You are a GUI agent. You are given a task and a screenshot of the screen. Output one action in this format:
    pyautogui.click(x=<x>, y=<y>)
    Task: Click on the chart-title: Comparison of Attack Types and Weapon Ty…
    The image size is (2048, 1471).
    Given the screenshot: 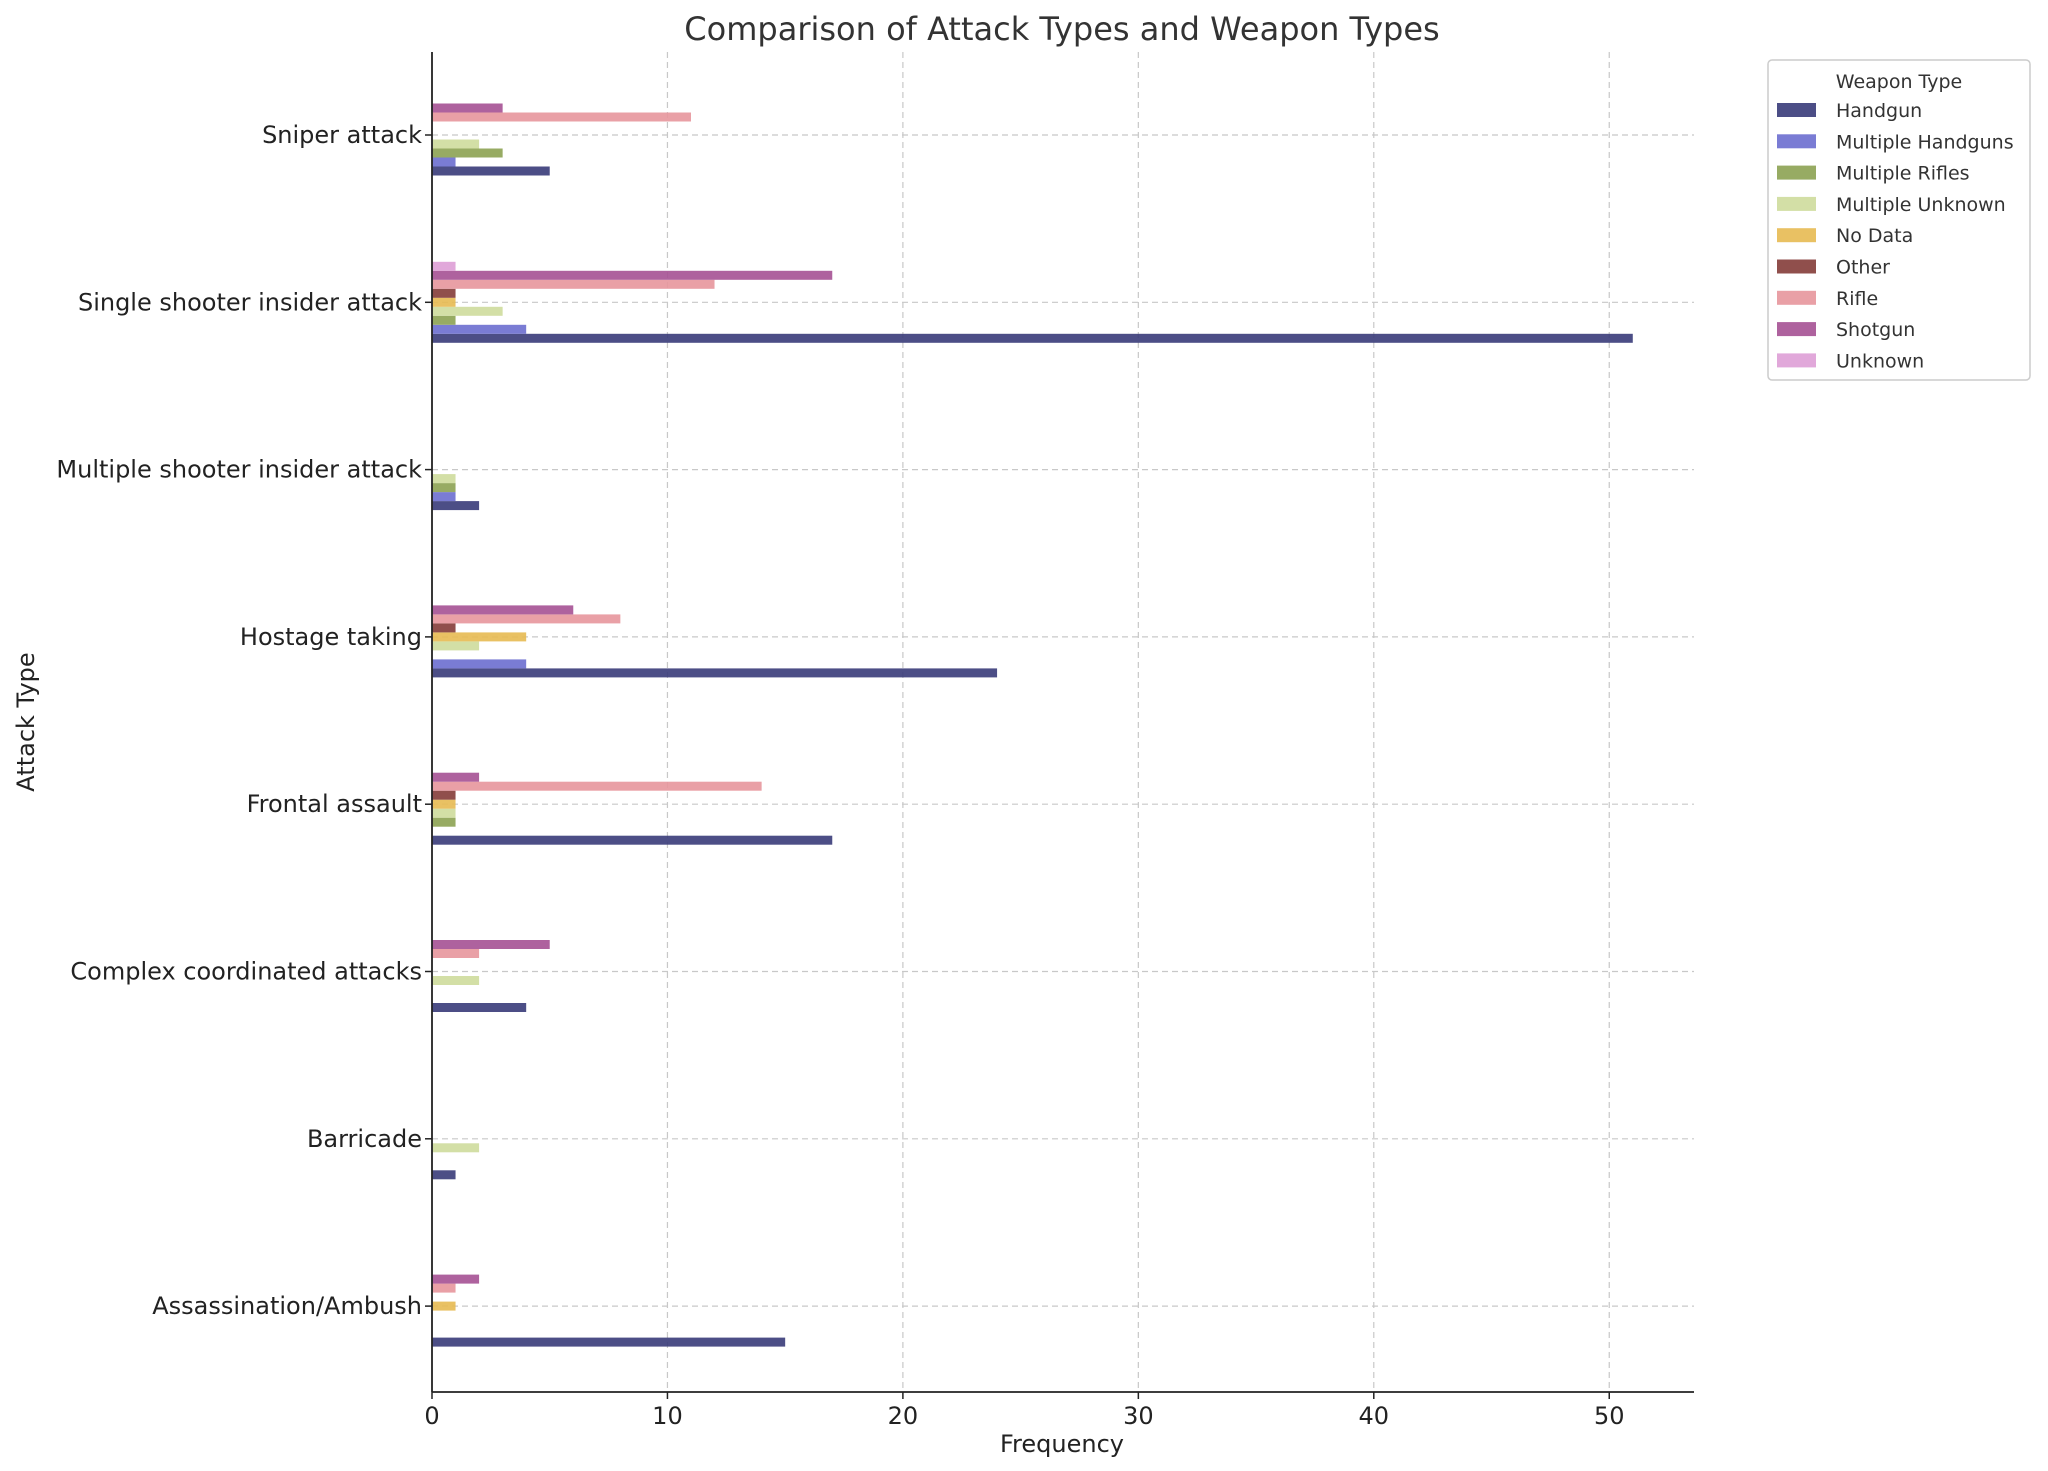 What is the action you would take?
    pyautogui.click(x=1061, y=29)
    